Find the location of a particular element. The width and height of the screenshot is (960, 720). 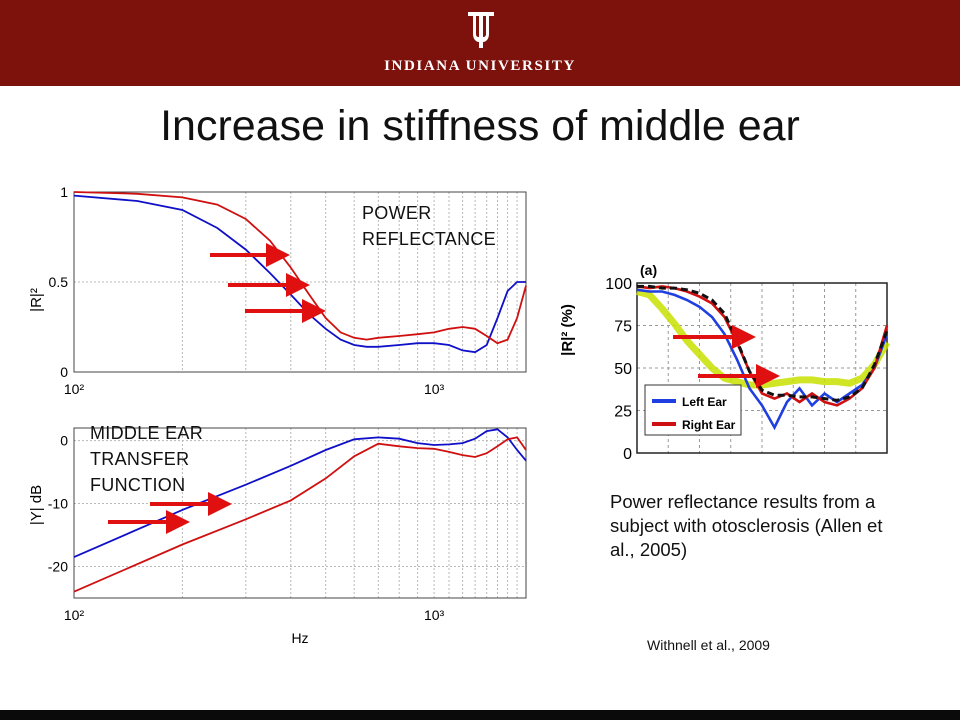

y-tick-label: 0.5 is located at coordinates (59, 282).